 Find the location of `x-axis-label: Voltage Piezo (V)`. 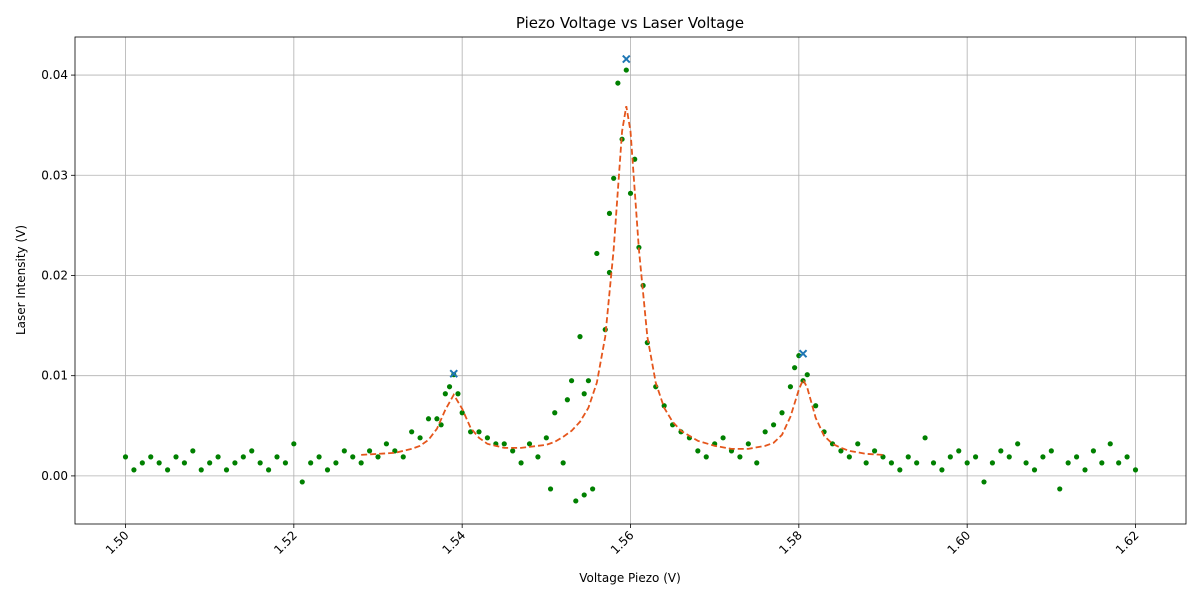

x-axis-label: Voltage Piezo (V) is located at coordinates (630, 578).